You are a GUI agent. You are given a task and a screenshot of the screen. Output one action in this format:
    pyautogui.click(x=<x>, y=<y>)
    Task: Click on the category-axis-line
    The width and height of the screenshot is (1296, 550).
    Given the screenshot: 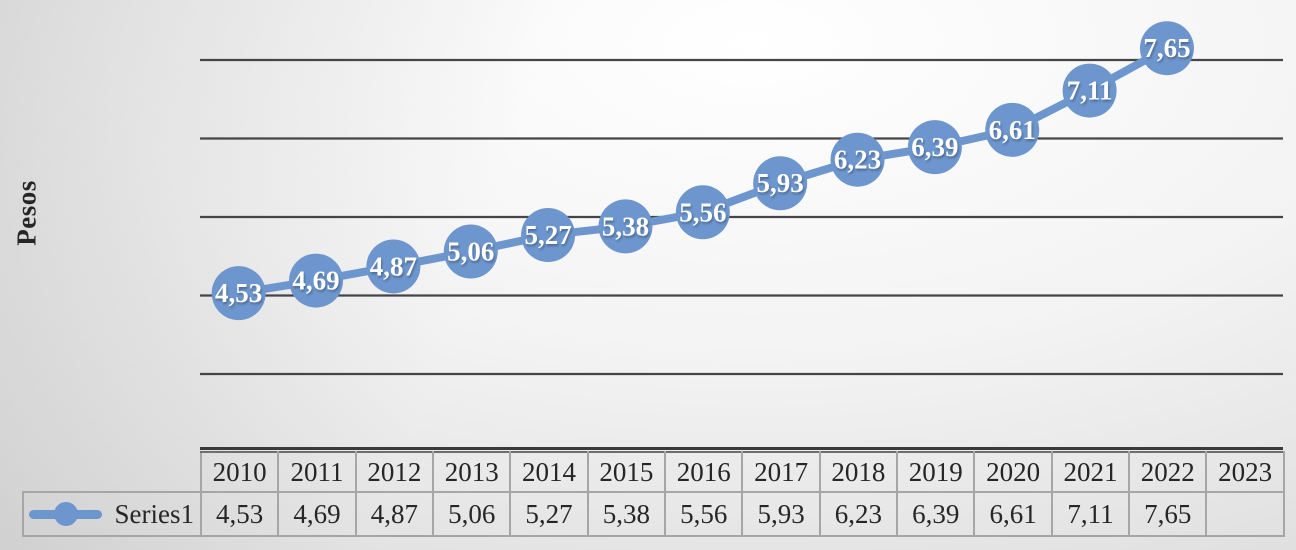 What is the action you would take?
    pyautogui.click(x=741, y=448)
    